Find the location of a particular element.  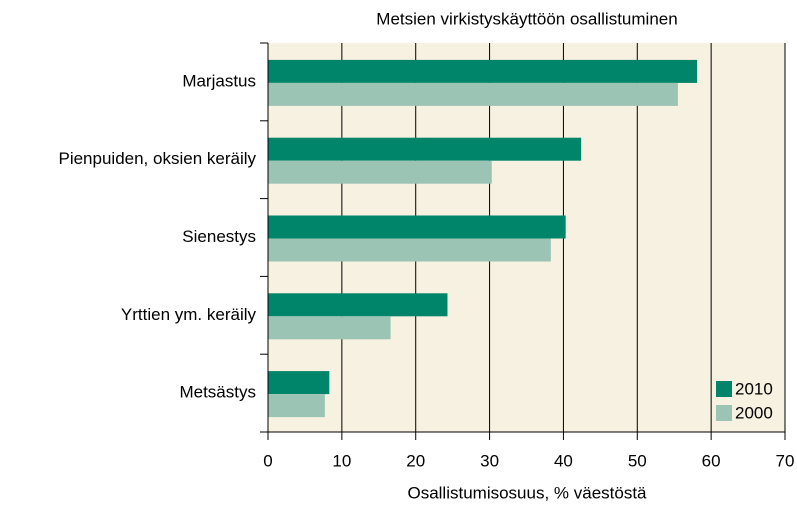

legend-label: 2000 is located at coordinates (754, 412).